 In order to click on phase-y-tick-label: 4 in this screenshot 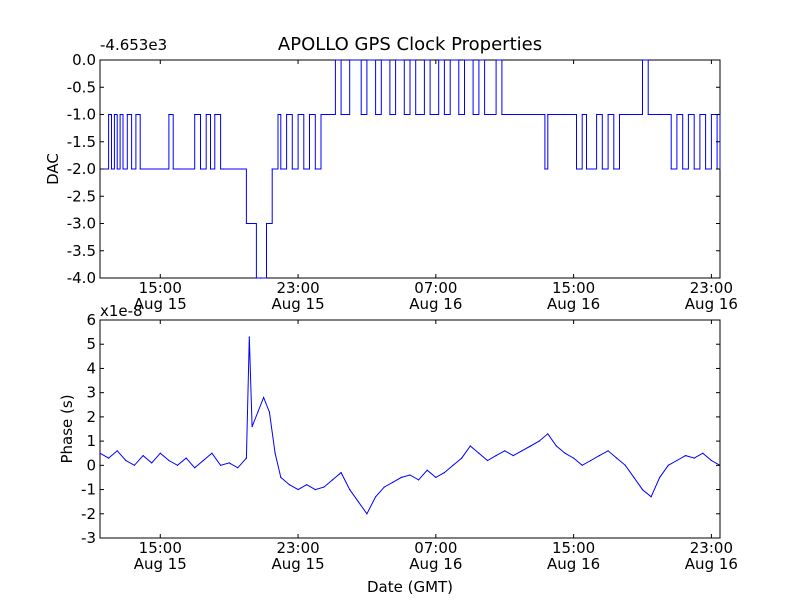, I will do `click(91, 368)`.